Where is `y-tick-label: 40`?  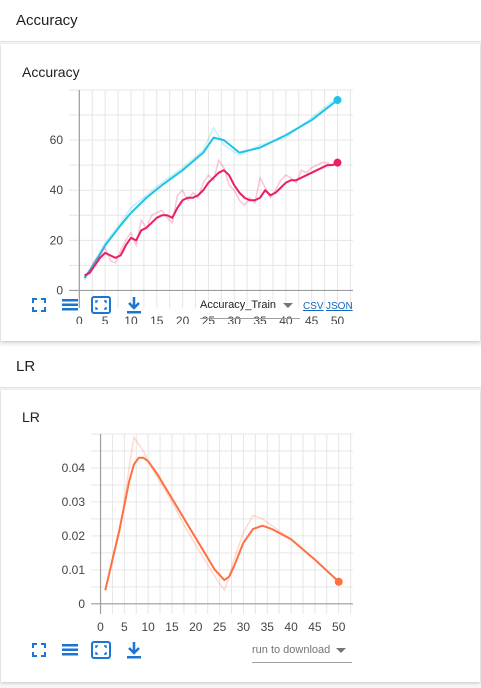
y-tick-label: 40 is located at coordinates (57, 190).